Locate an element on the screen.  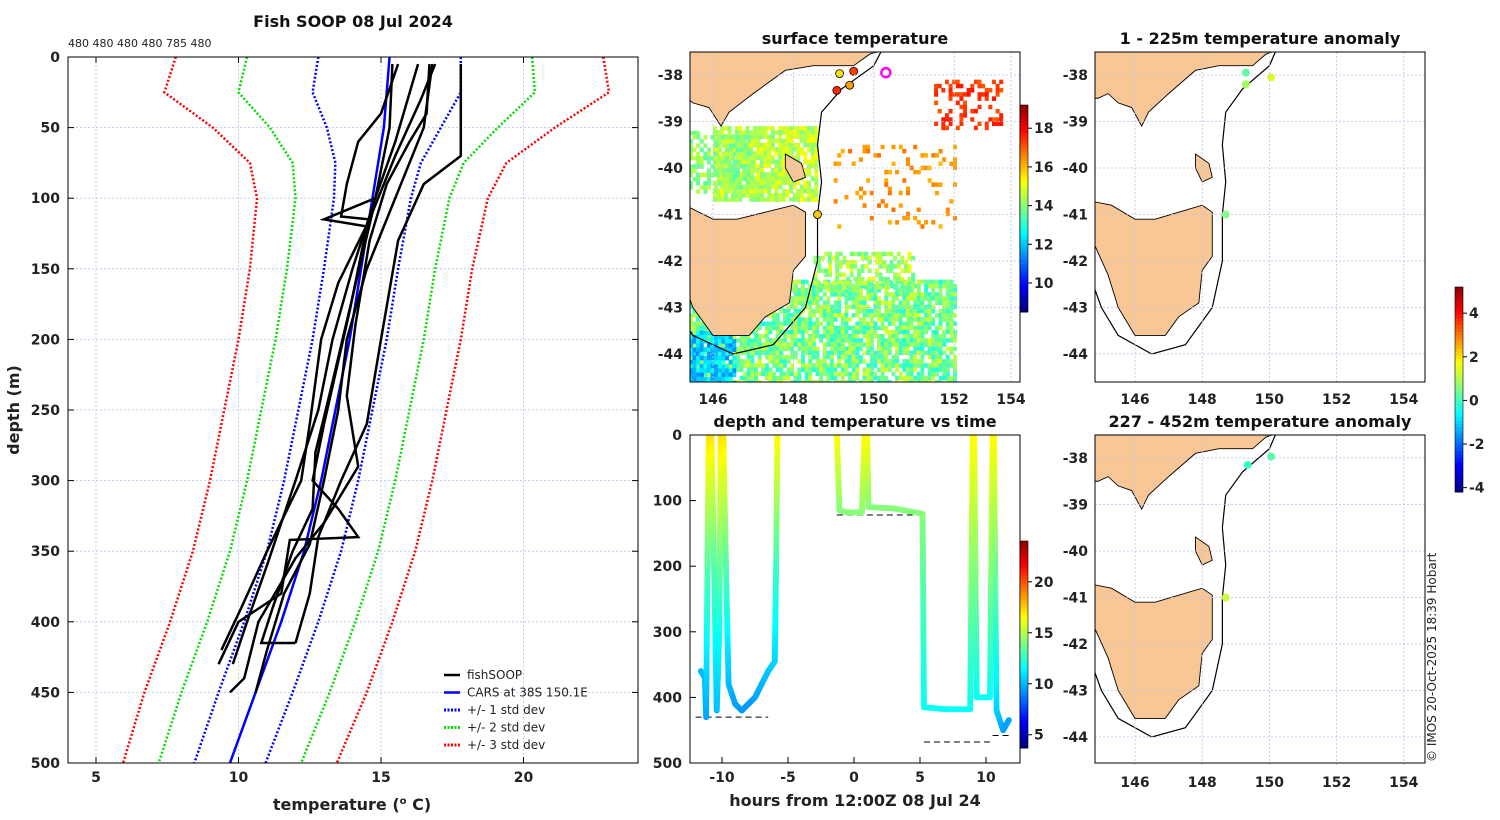
x-tick-label: 5 is located at coordinates (96, 778).